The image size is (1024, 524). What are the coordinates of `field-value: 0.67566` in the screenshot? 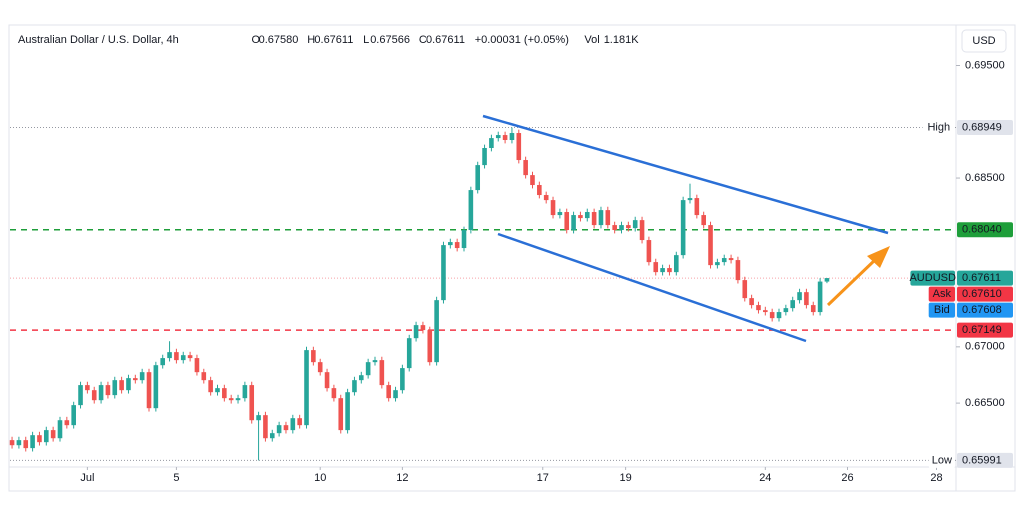 It's located at (390, 40).